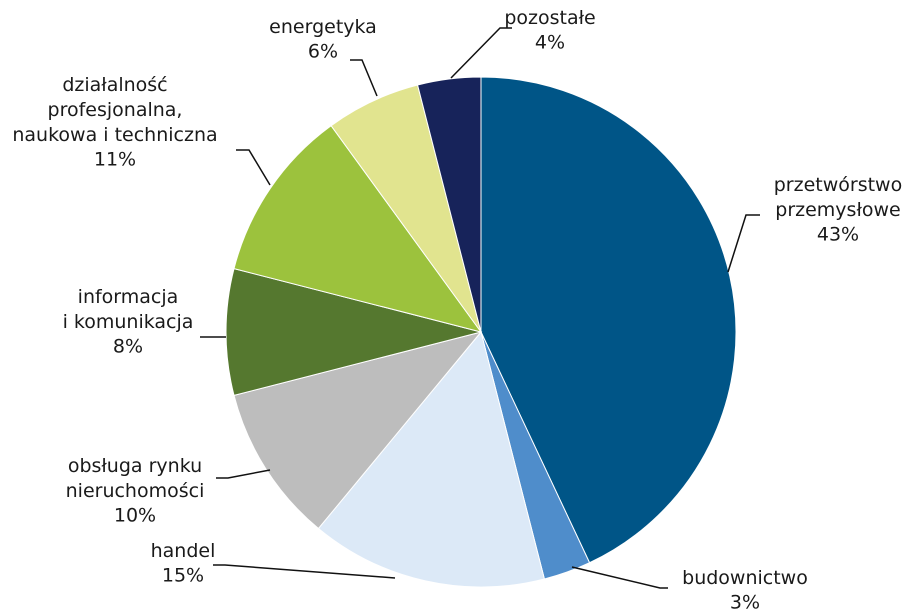 This screenshot has height=612, width=907. Describe the element at coordinates (323, 27) in the screenshot. I see `slice-label: energetyka` at that location.